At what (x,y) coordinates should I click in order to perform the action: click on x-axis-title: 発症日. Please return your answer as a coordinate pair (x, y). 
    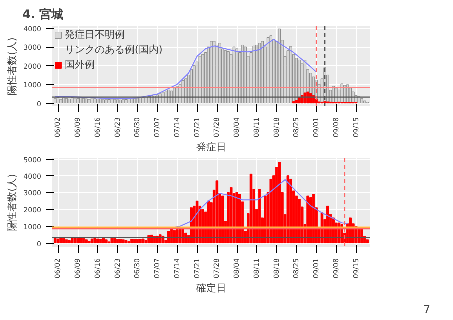
    Looking at the image, I should click on (211, 148).